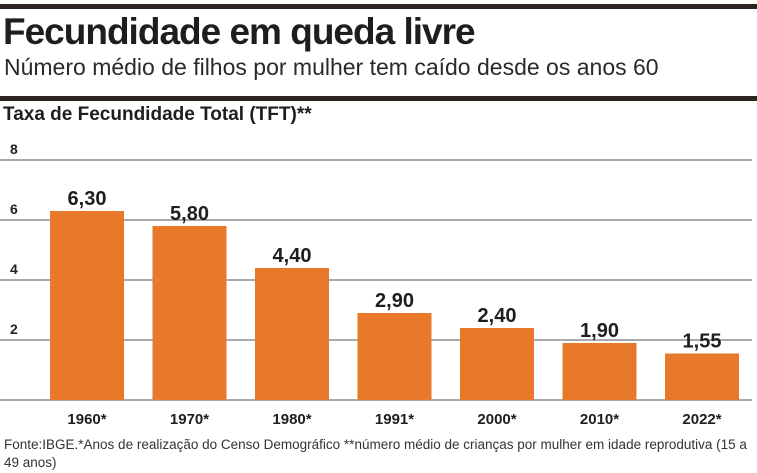 The height and width of the screenshot is (473, 757). What do you see at coordinates (86, 419) in the screenshot?
I see `x-tick-label: 1960*` at bounding box center [86, 419].